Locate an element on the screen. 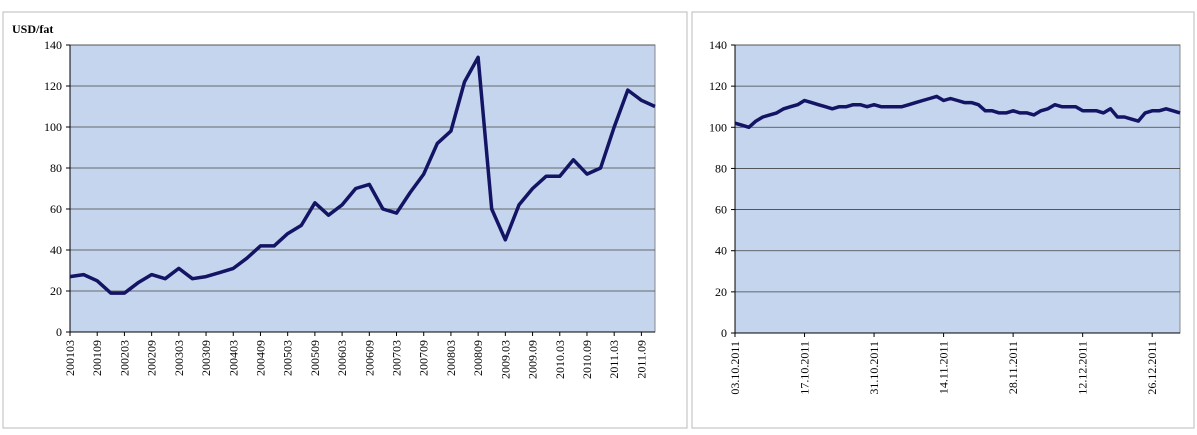 The width and height of the screenshot is (1197, 435). x-tick-label: 2011.03 is located at coordinates (614, 359).